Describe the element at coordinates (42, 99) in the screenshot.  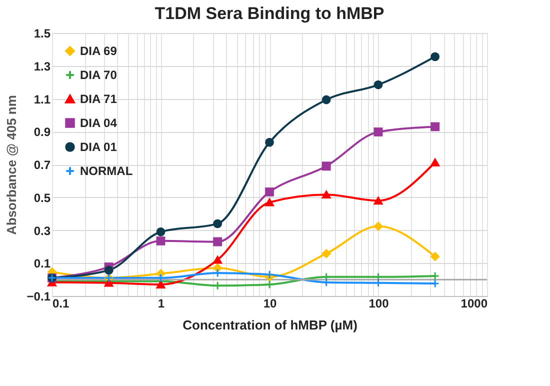
I see `y-tick-label: 1.1` at that location.